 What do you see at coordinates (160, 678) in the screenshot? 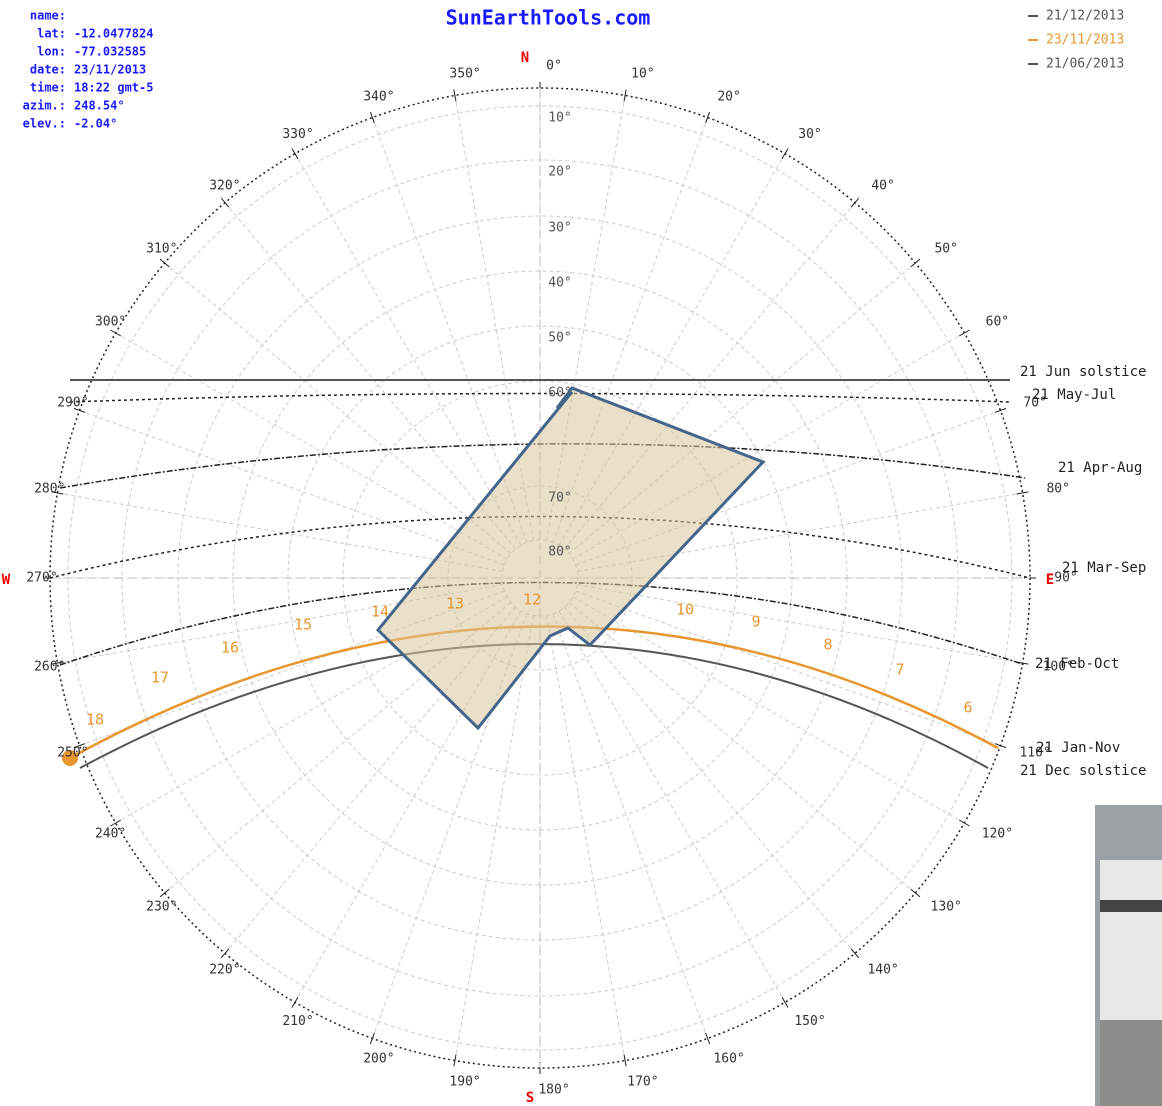
I see `hour-label: 17` at bounding box center [160, 678].